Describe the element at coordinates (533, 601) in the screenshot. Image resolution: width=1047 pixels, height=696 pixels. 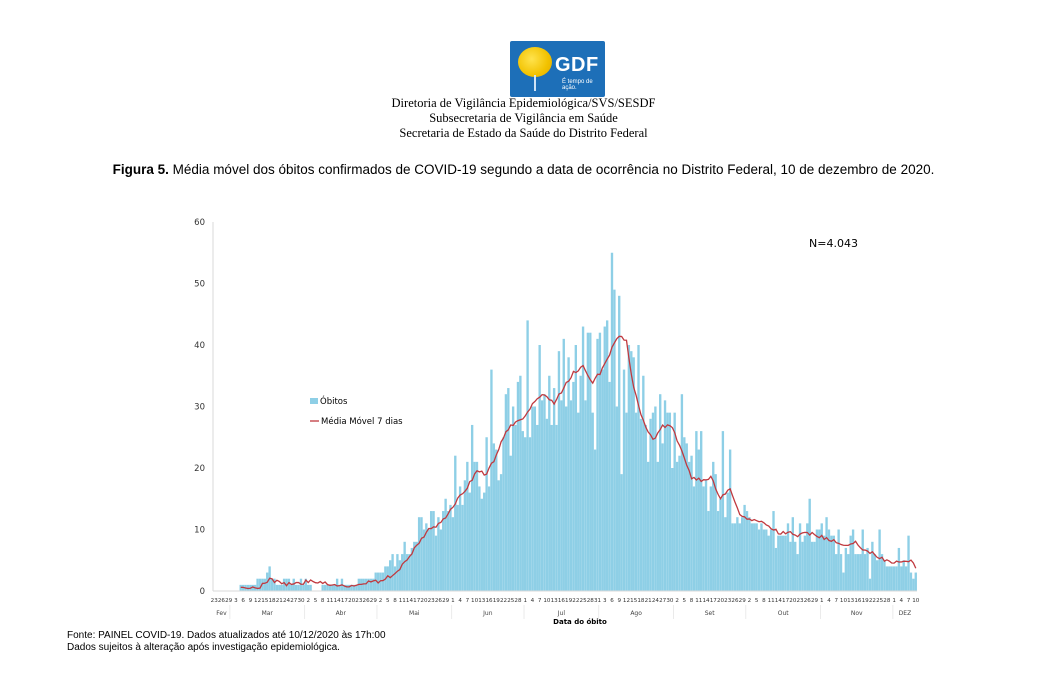
I see `x-tick-label: 4` at that location.